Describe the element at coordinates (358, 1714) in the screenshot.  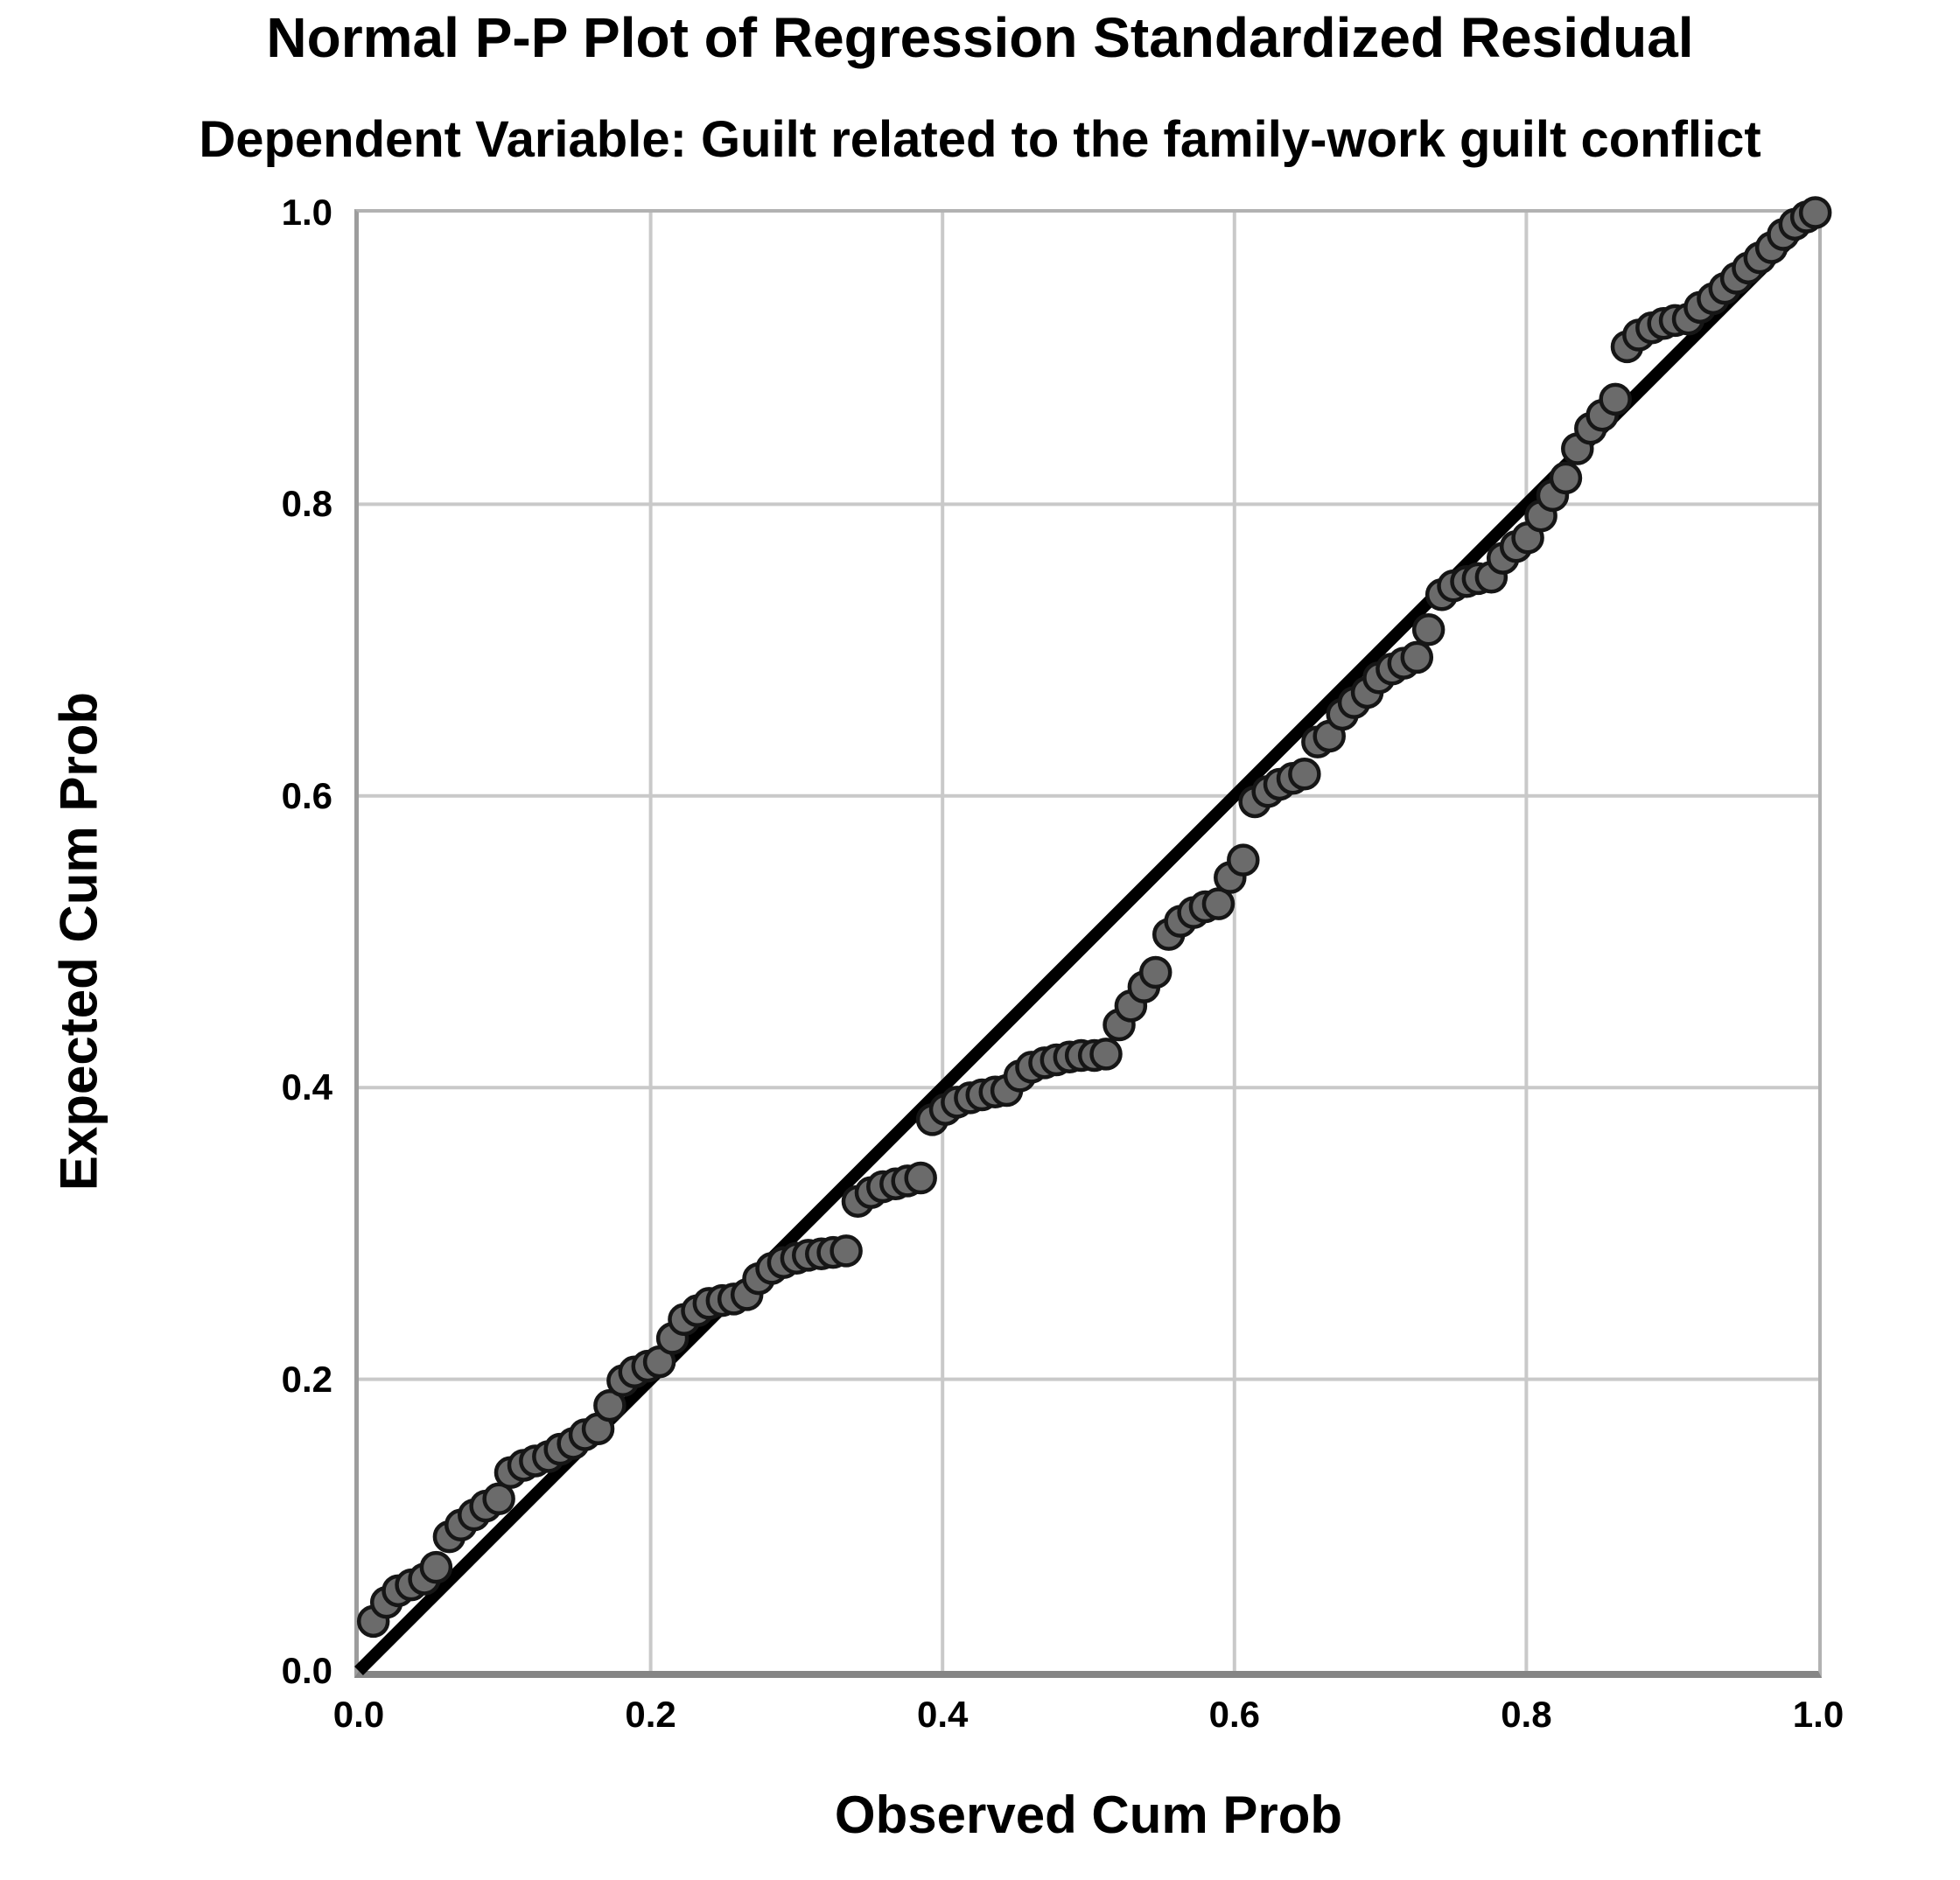
I see `x-tick-label: 0.0` at that location.